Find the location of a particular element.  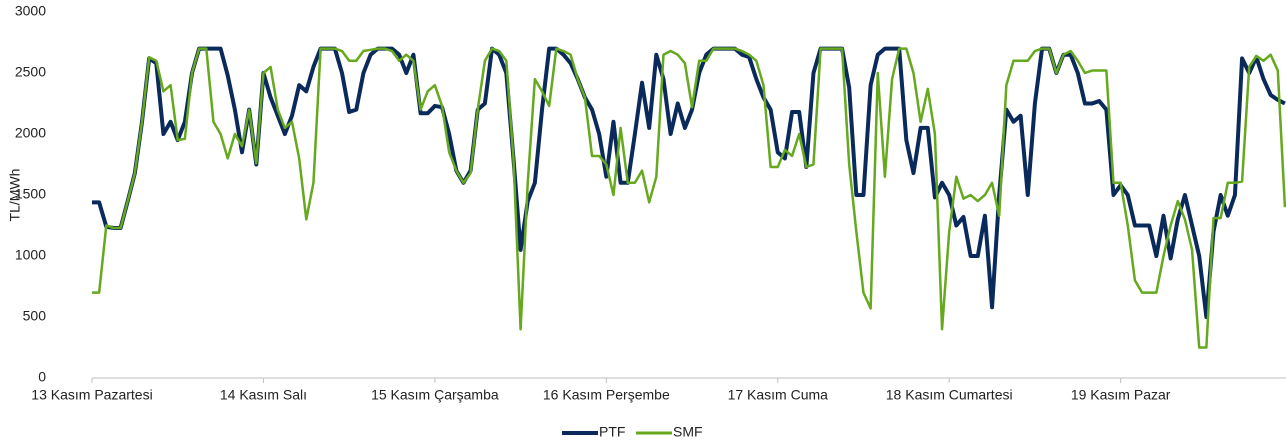

x-tick-label: 19 Kasım Pazar is located at coordinates (1121, 395).